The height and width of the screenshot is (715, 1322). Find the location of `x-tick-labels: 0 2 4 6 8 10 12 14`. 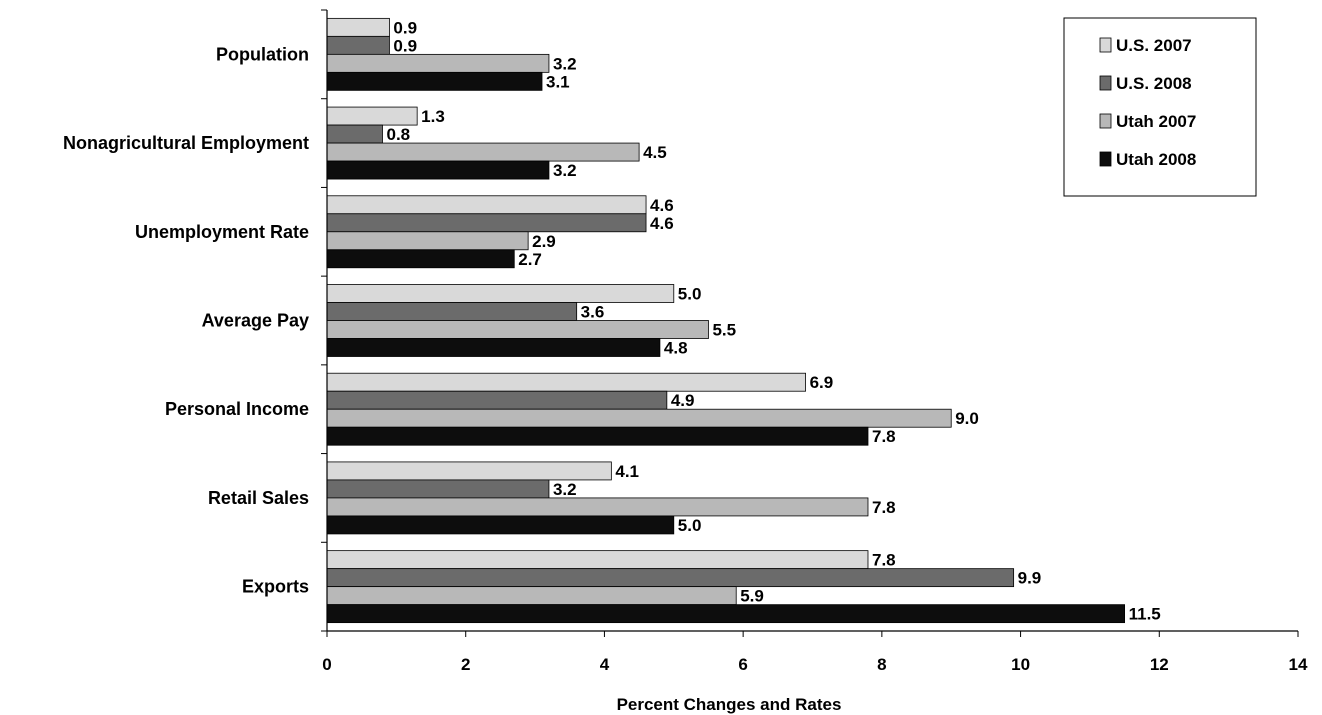

x-tick-labels: 0 2 4 6 8 10 12 14 is located at coordinates (815, 664).